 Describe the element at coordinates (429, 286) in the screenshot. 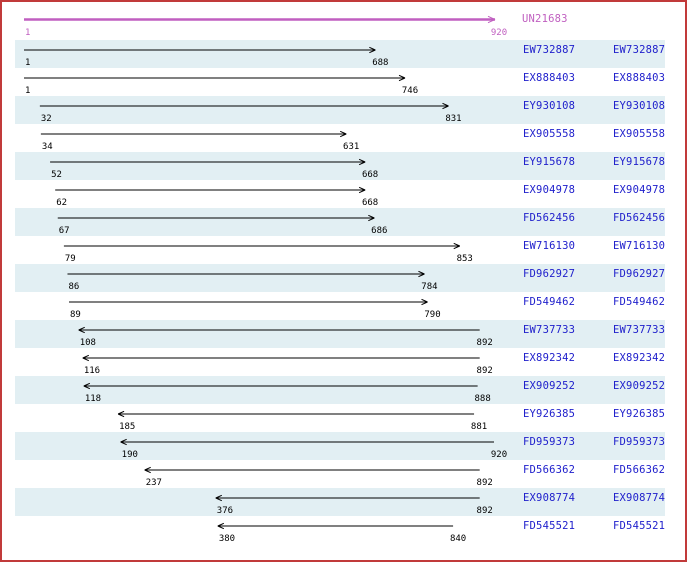

I see `span-end-coordinate: 784` at that location.